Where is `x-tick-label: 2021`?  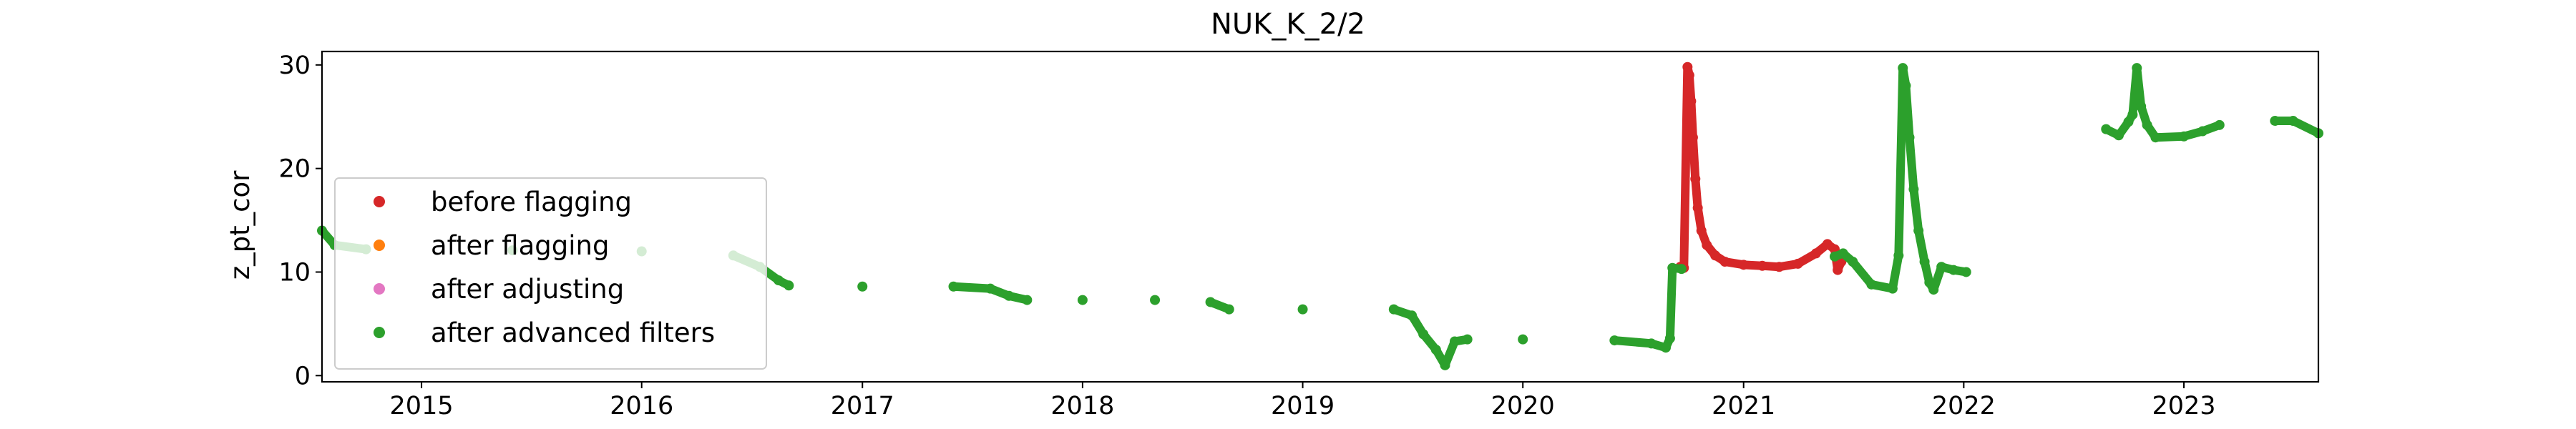
x-tick-label: 2021 is located at coordinates (1743, 406).